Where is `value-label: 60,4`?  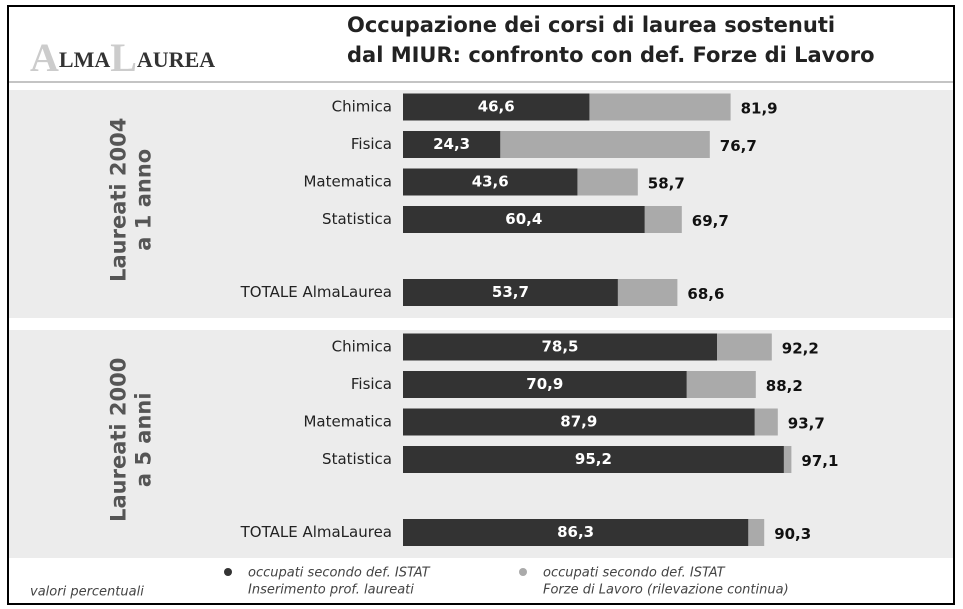
value-label: 60,4 is located at coordinates (523, 219).